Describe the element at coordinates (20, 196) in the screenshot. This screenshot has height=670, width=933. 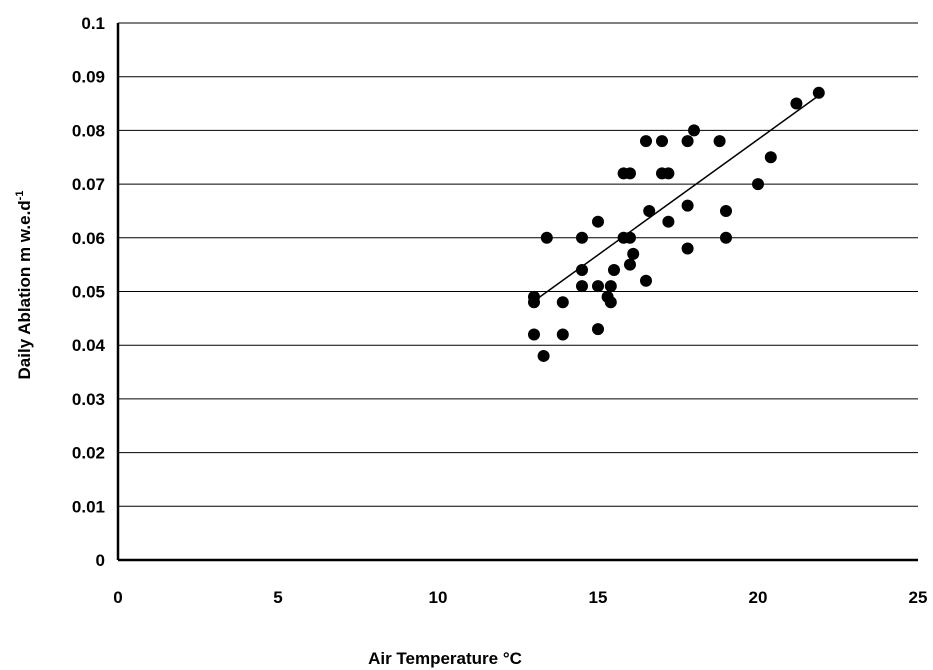
I see `y-axis-title-superscript: -1` at that location.